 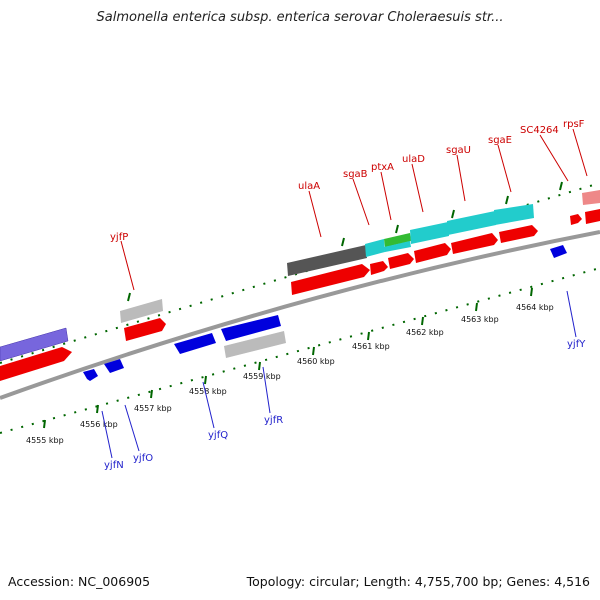 What do you see at coordinates (514, 214) in the screenshot?
I see `gene-cyan-sgaE` at bounding box center [514, 214].